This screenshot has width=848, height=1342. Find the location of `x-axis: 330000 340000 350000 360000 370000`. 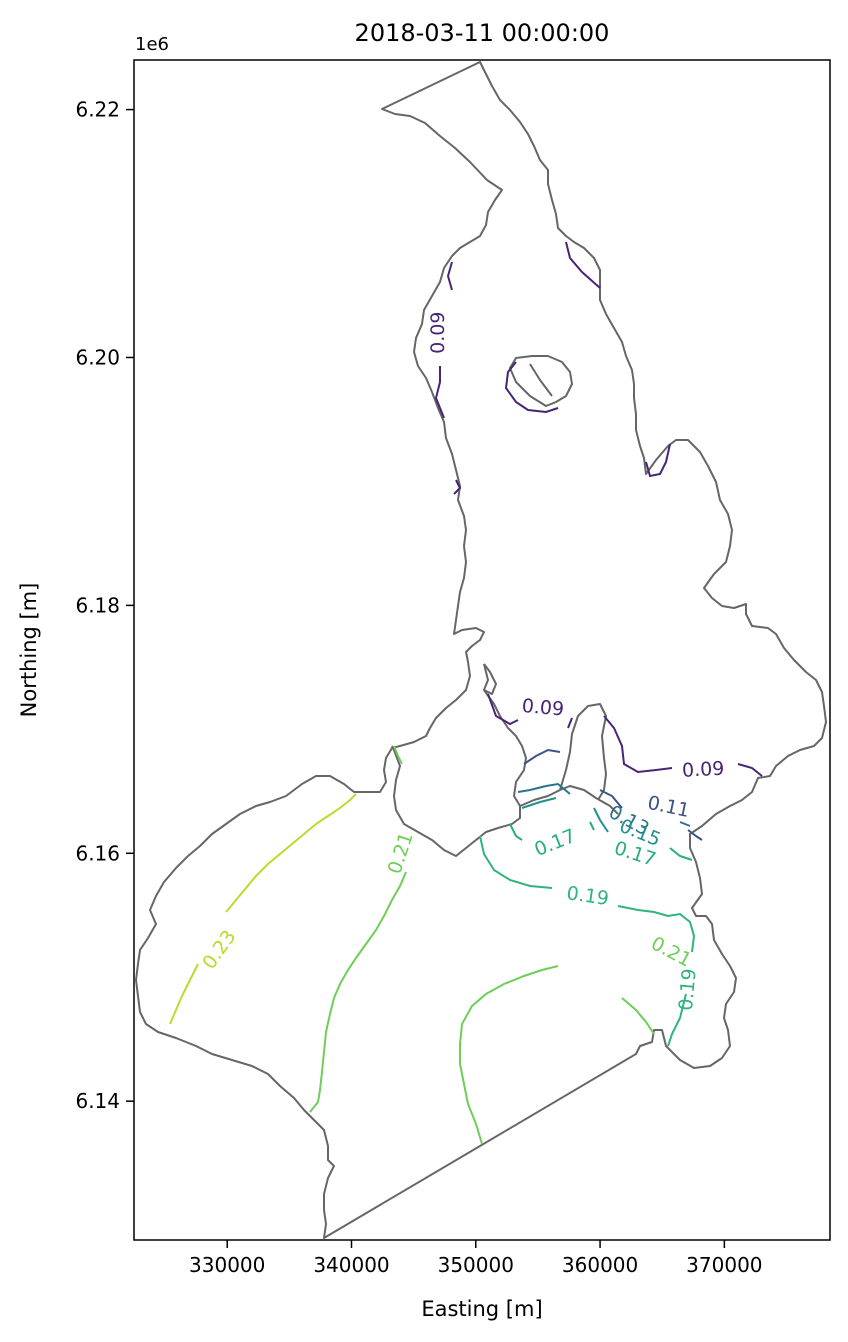

x-axis: 330000 340000 350000 360000 370000 is located at coordinates (476, 1258).